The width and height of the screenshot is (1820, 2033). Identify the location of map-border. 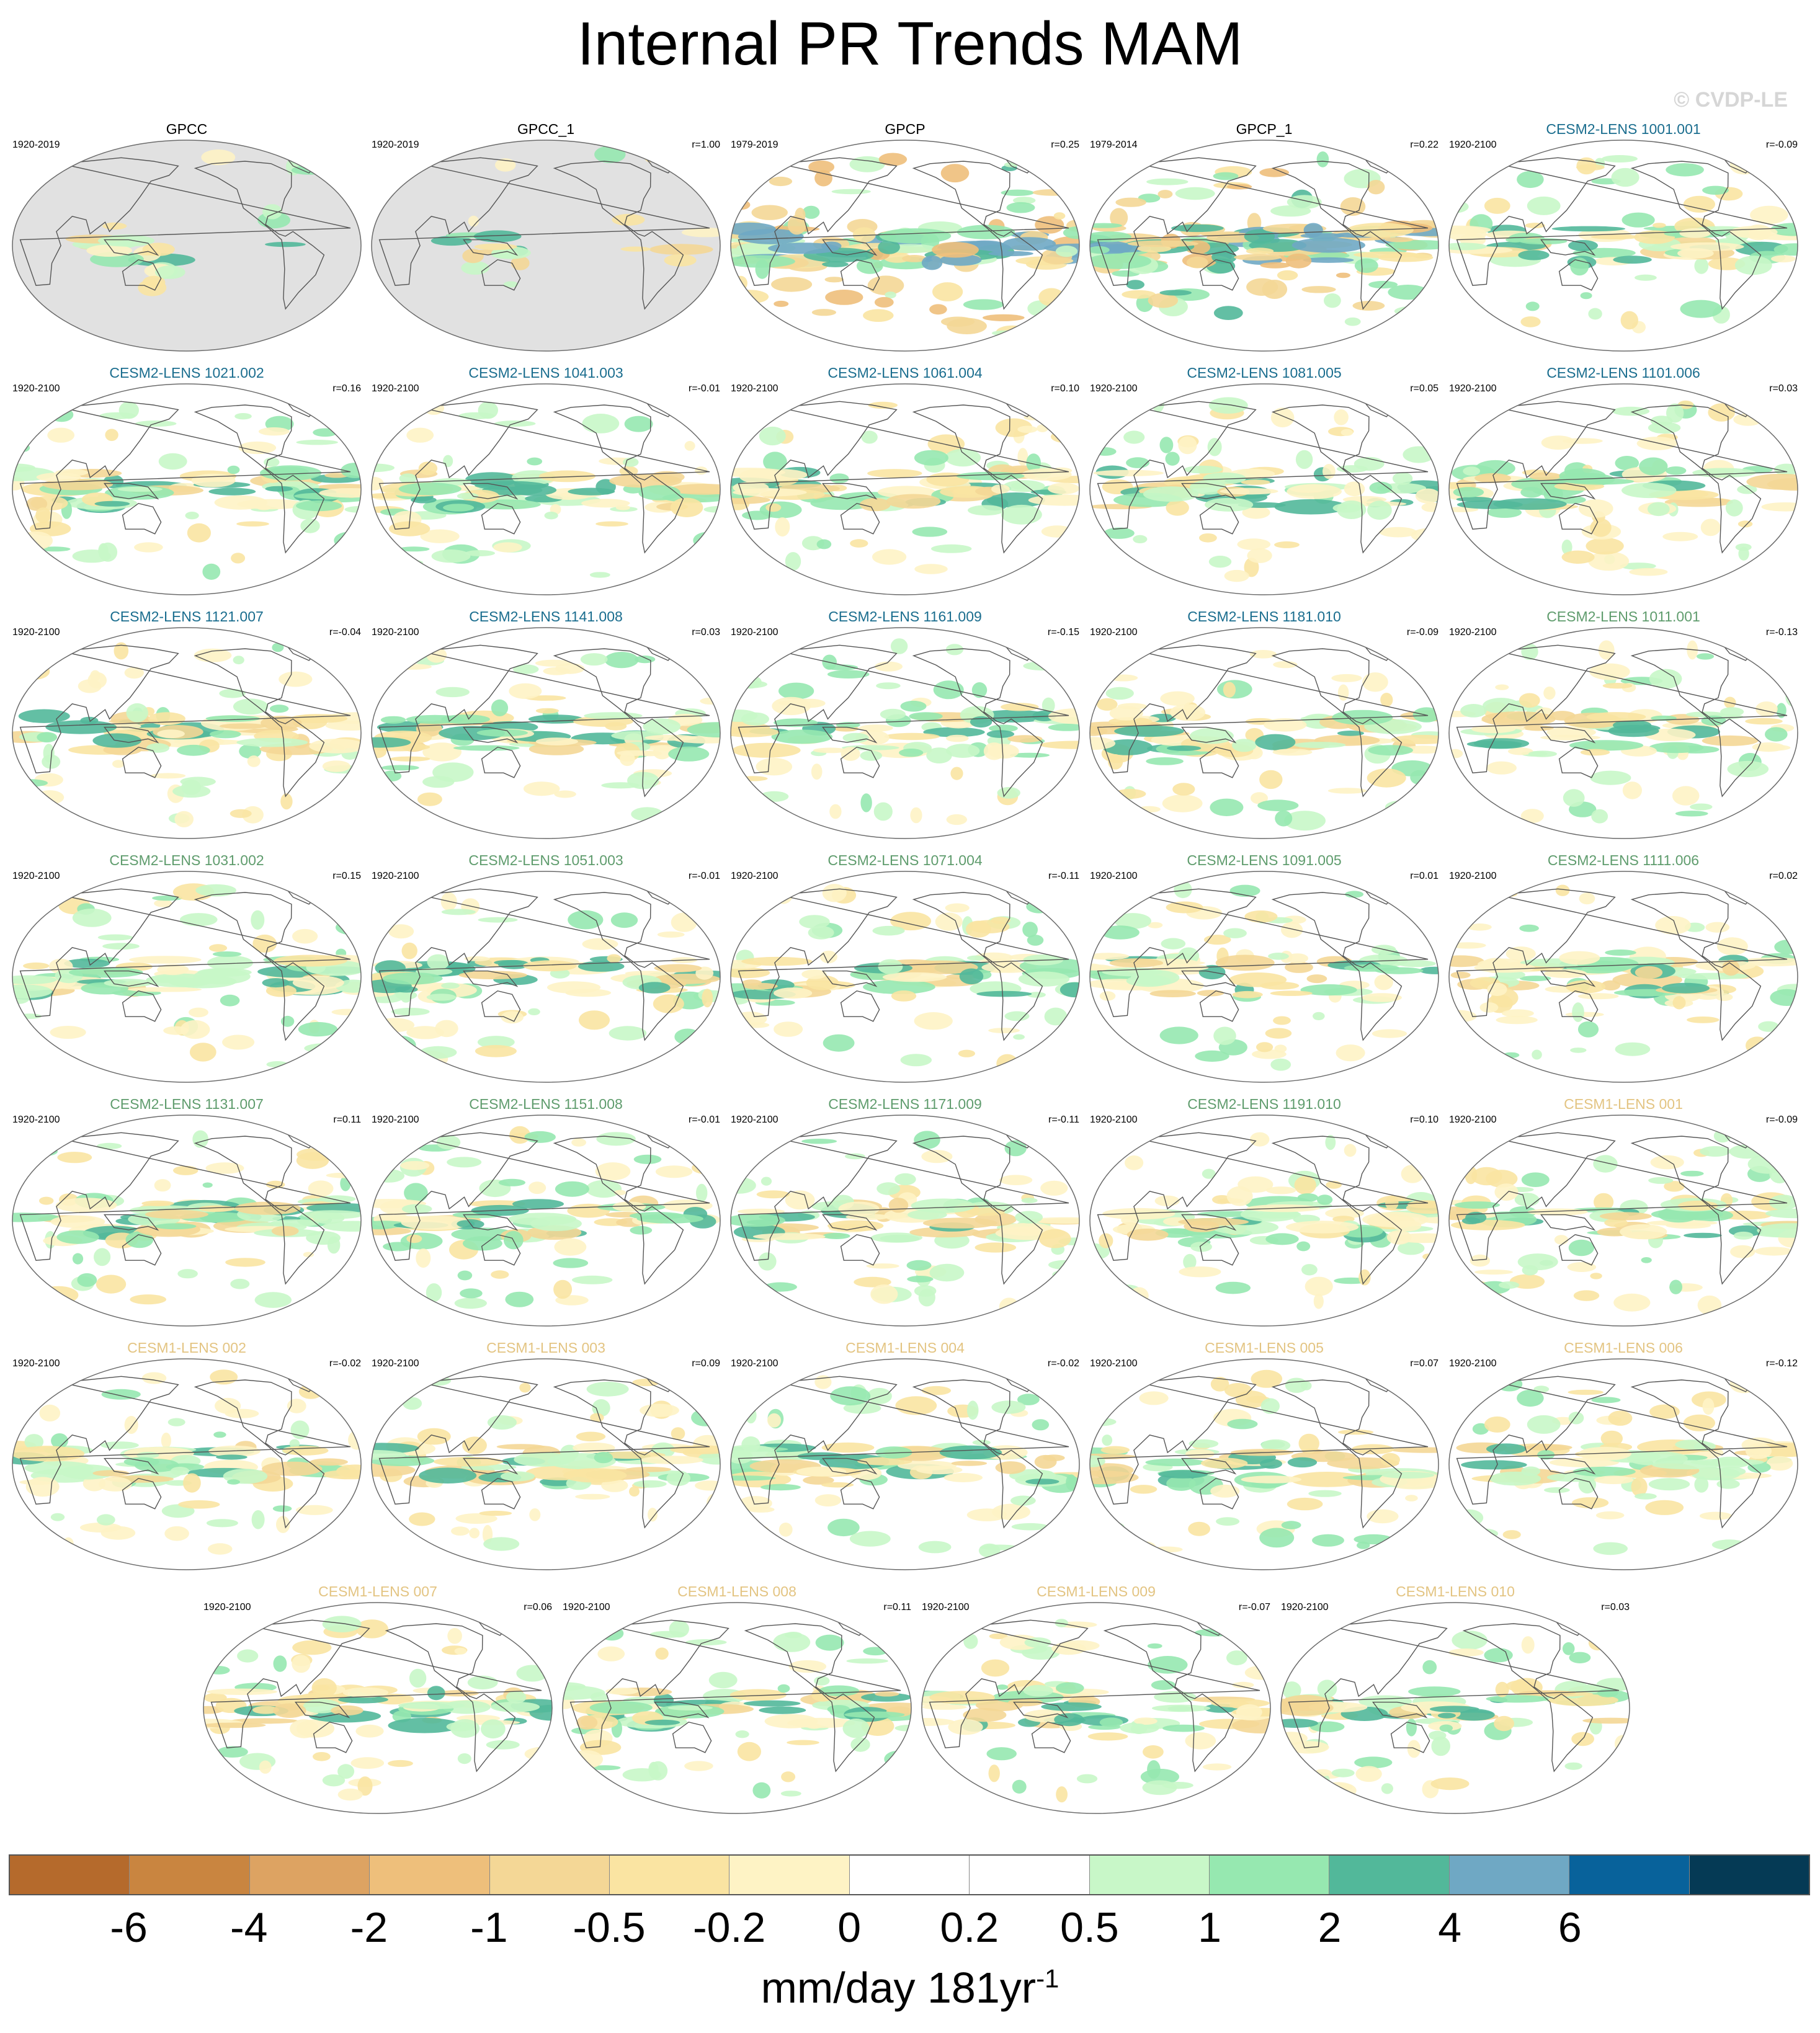
(1264, 977).